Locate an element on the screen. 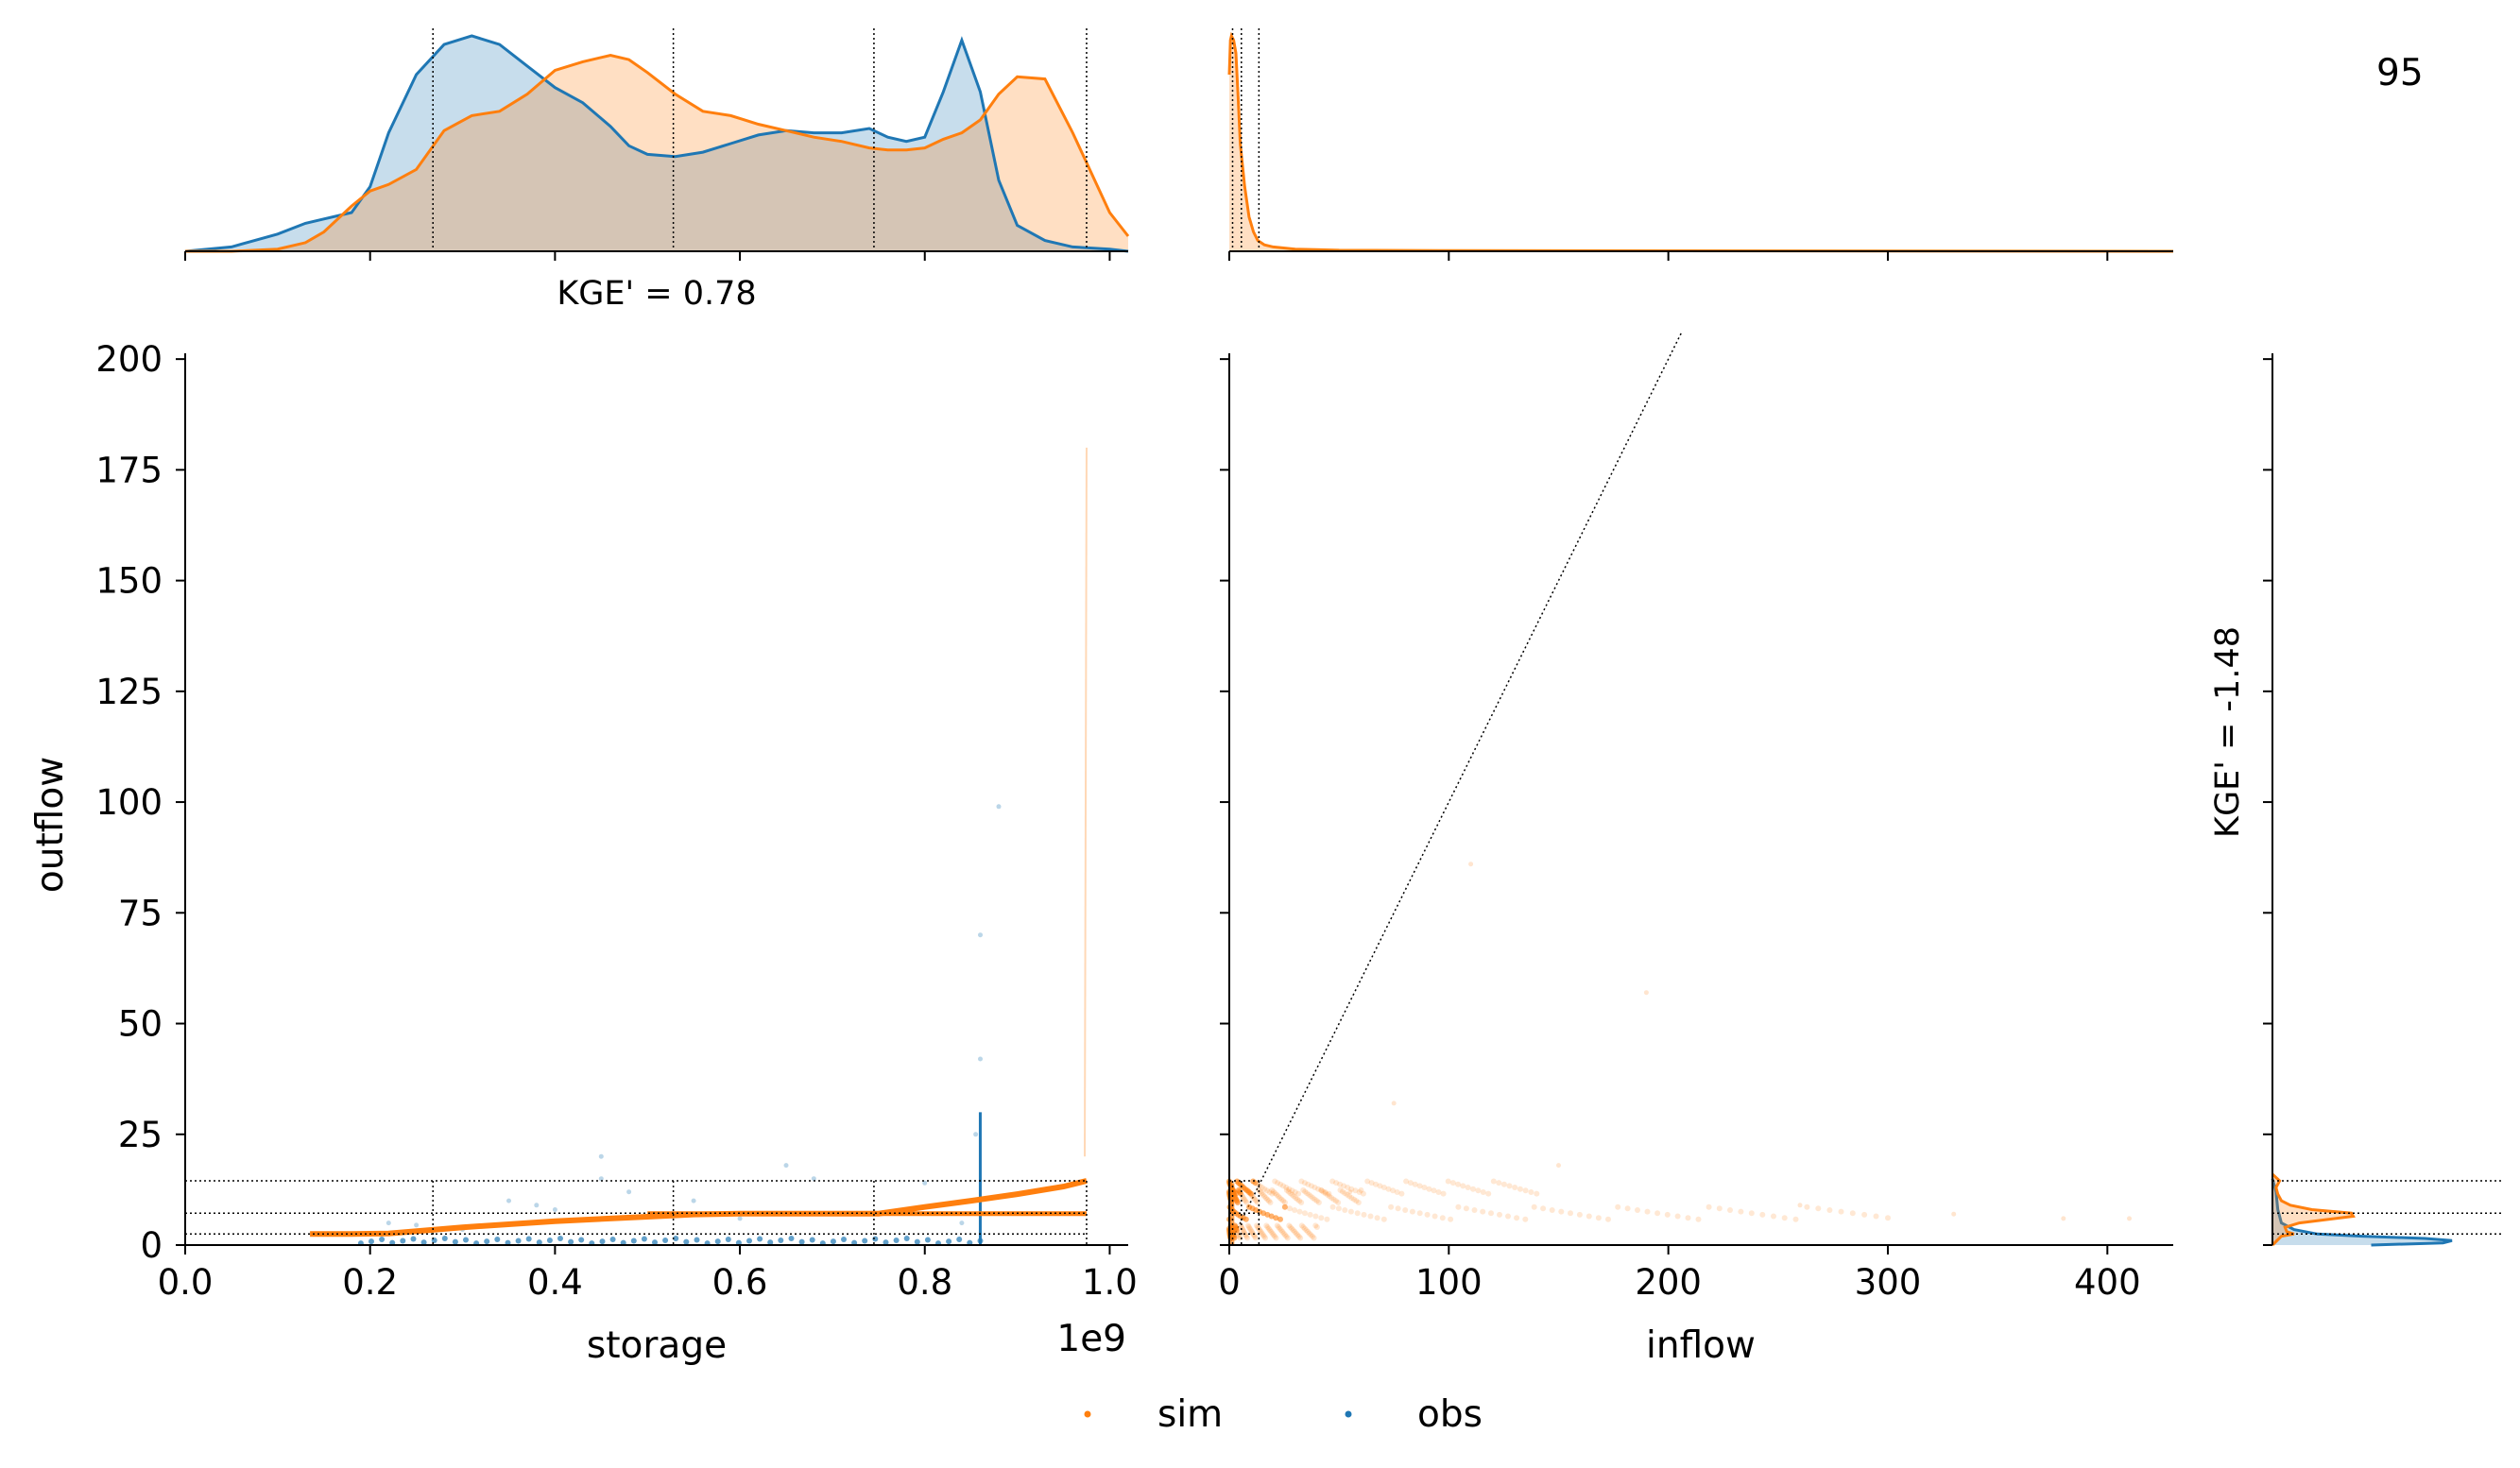 This screenshot has height=1468, width=2520. obs-density-line is located at coordinates (656, 143).